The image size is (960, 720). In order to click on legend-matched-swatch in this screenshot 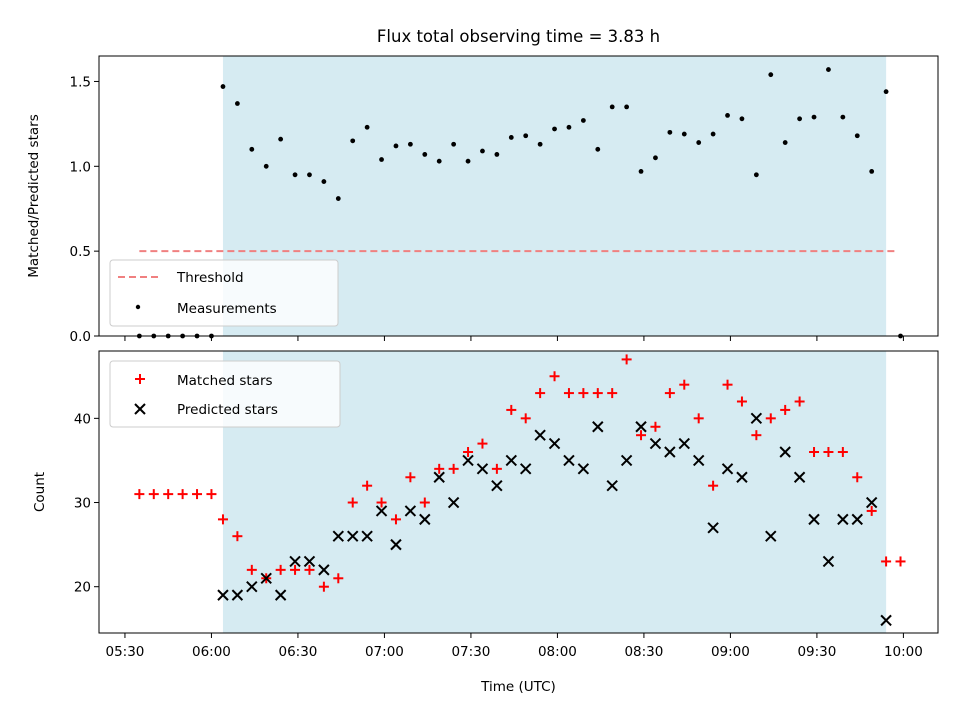, I will do `click(140, 379)`.